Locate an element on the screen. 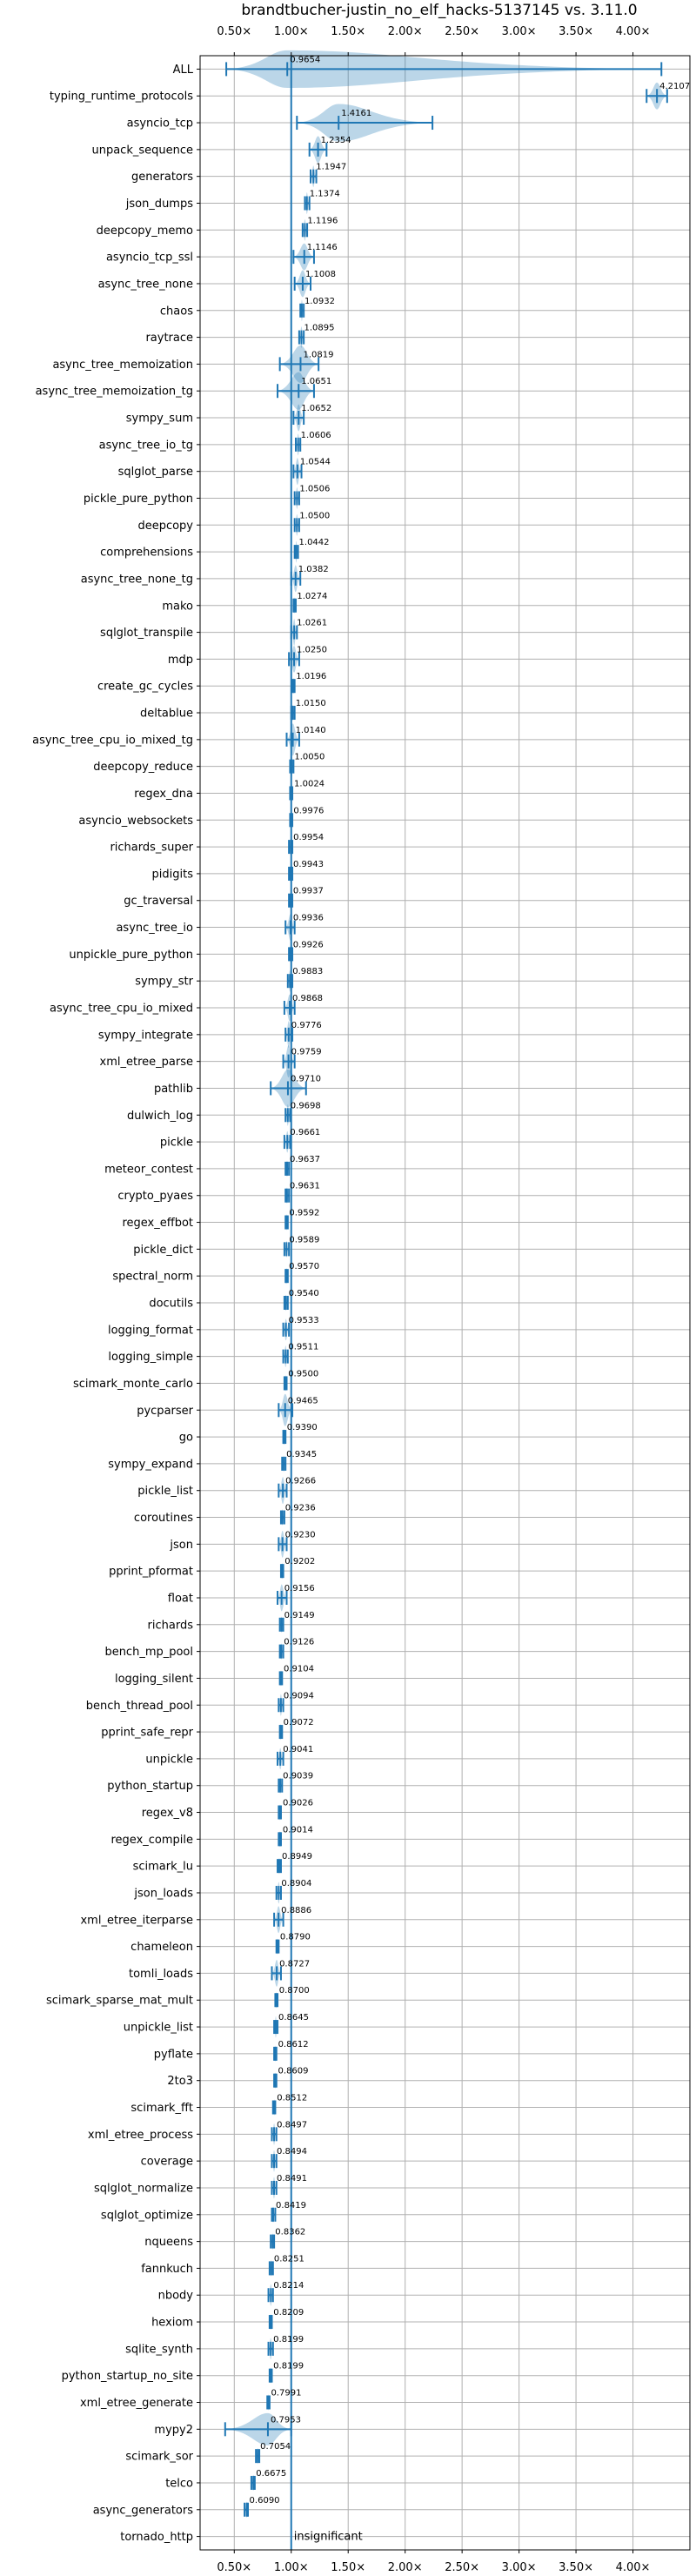  x-tick-label-bottom: 0.50× is located at coordinates (234, 2567).